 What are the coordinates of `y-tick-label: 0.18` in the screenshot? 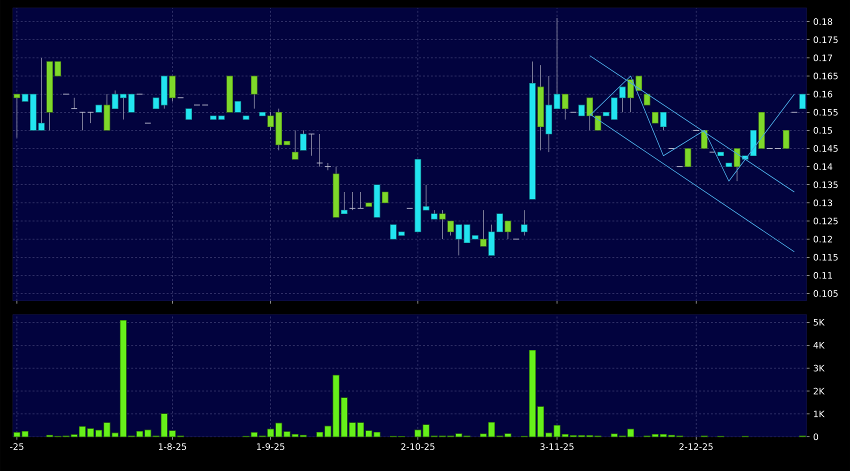 It's located at (823, 21).